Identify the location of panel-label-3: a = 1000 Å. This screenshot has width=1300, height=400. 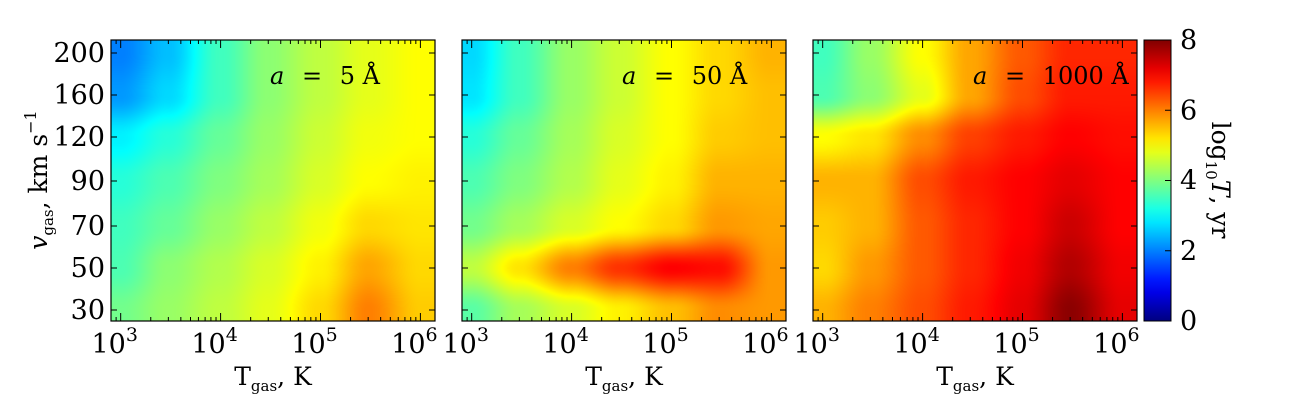
(1051, 75).